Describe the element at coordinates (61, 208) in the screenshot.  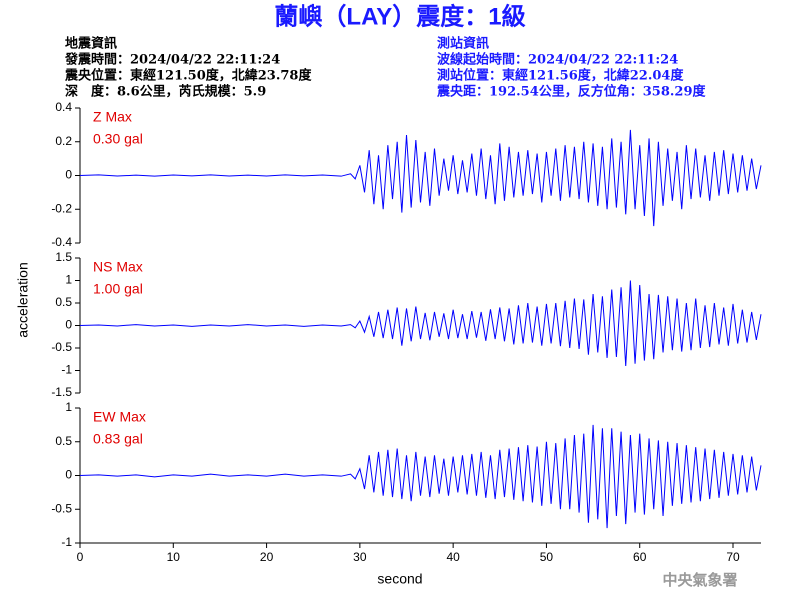
I see `y-tick-label: -0.2` at that location.